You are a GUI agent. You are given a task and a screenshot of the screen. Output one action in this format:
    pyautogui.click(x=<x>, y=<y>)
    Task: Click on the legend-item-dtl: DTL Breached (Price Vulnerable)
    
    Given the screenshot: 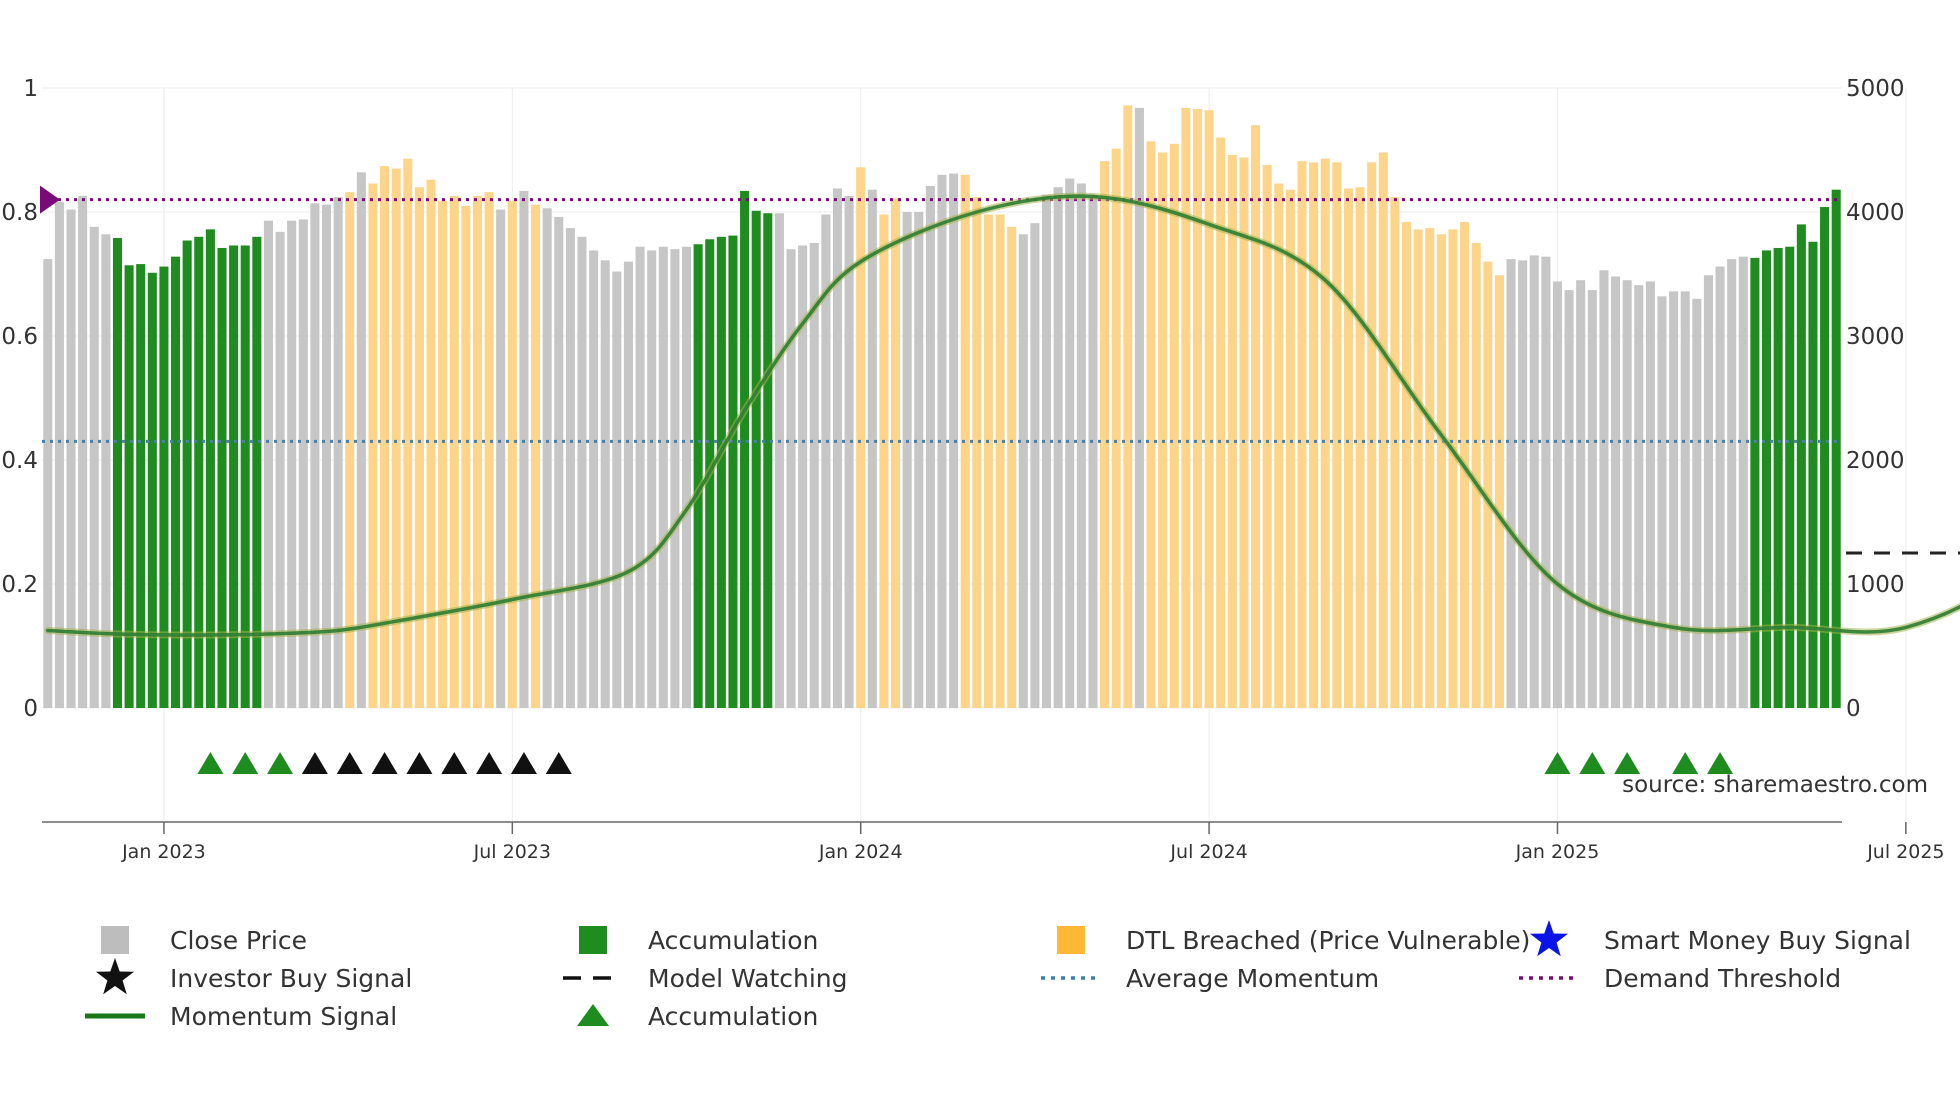 What is the action you would take?
    pyautogui.click(x=1293, y=940)
    